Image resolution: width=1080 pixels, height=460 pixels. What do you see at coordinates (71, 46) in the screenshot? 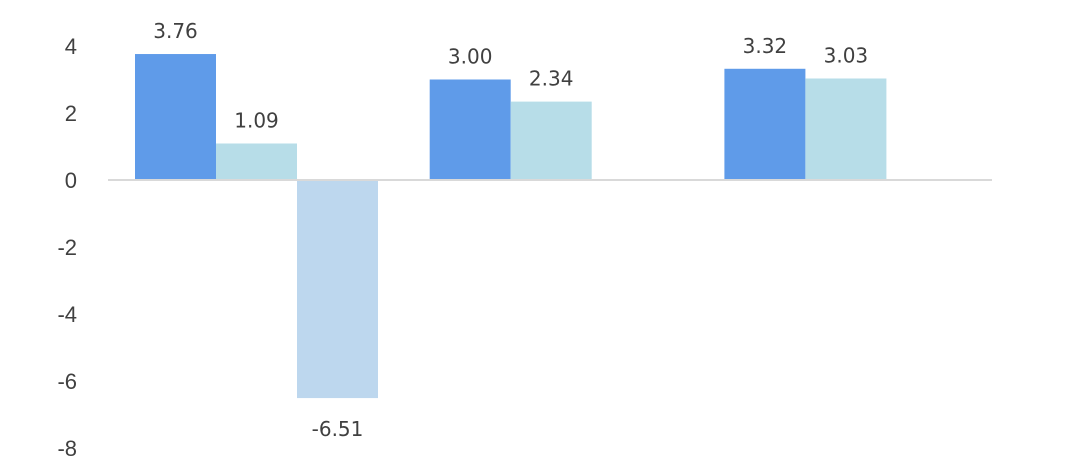
I see `y-tick-label: 4` at bounding box center [71, 46].